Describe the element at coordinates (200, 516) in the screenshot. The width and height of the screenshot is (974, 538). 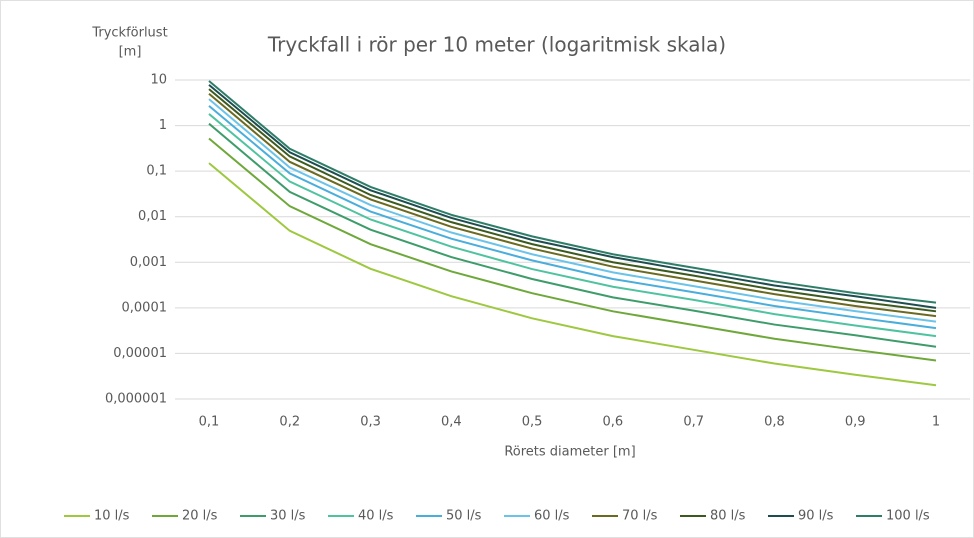
I see `legend-label: 20 l/s` at that location.